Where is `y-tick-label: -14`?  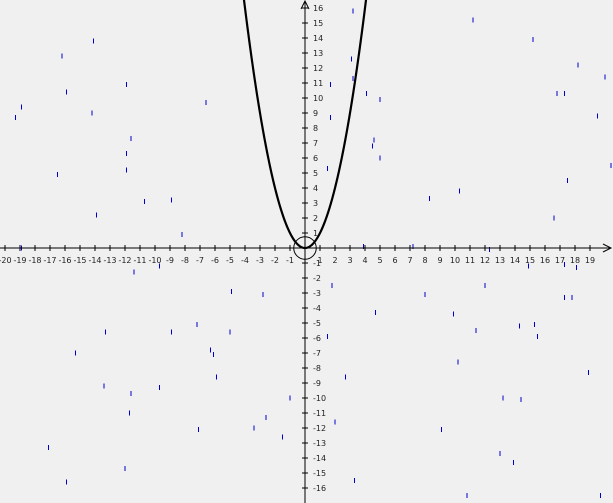 y-tick-label: -14 is located at coordinates (319, 458).